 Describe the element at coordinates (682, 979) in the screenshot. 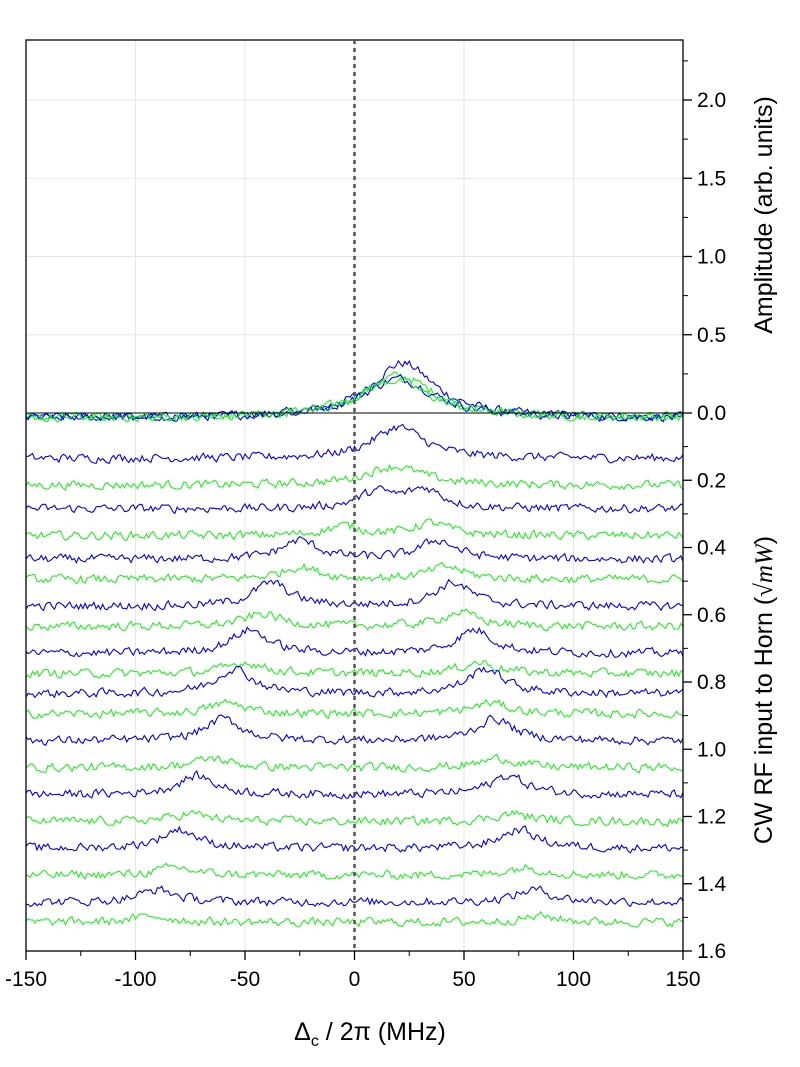

I see `x-tick-label: 150` at that location.